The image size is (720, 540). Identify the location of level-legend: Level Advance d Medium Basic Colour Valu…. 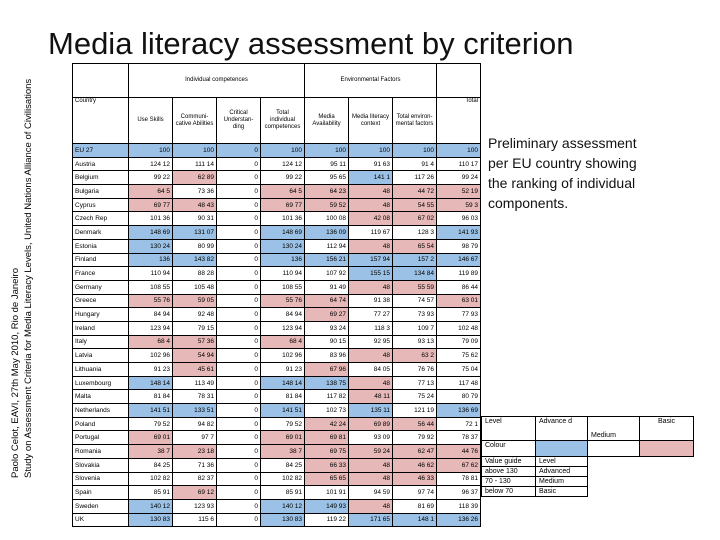
(587, 456).